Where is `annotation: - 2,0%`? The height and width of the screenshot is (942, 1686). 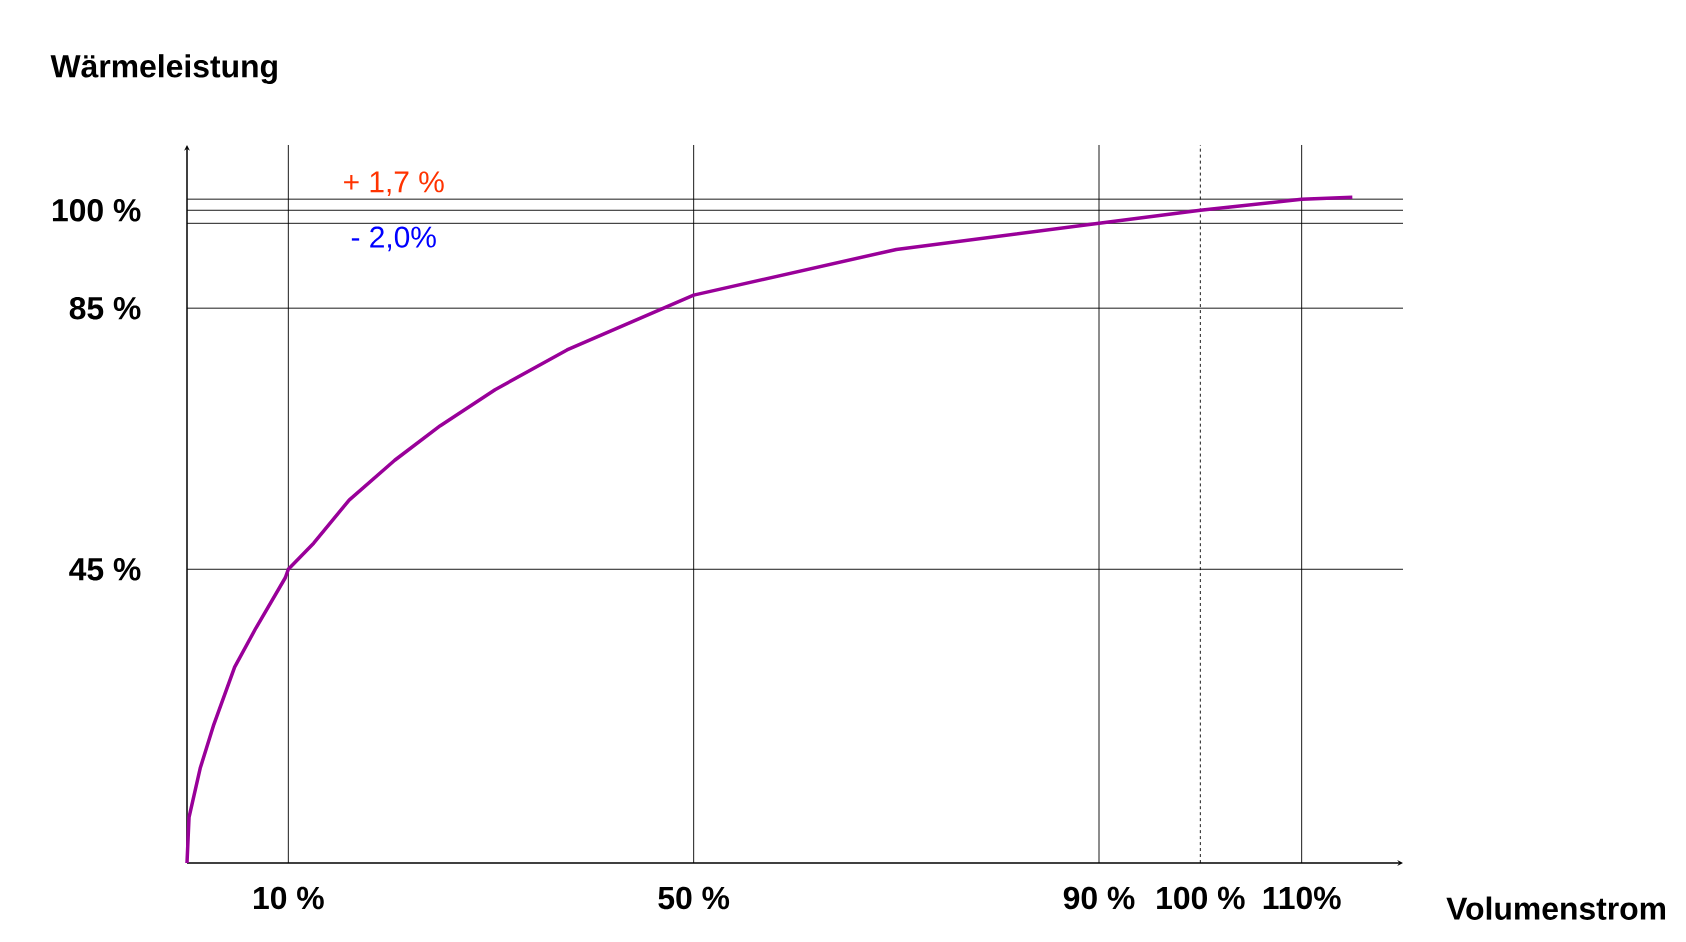
annotation: - 2,0% is located at coordinates (393, 239).